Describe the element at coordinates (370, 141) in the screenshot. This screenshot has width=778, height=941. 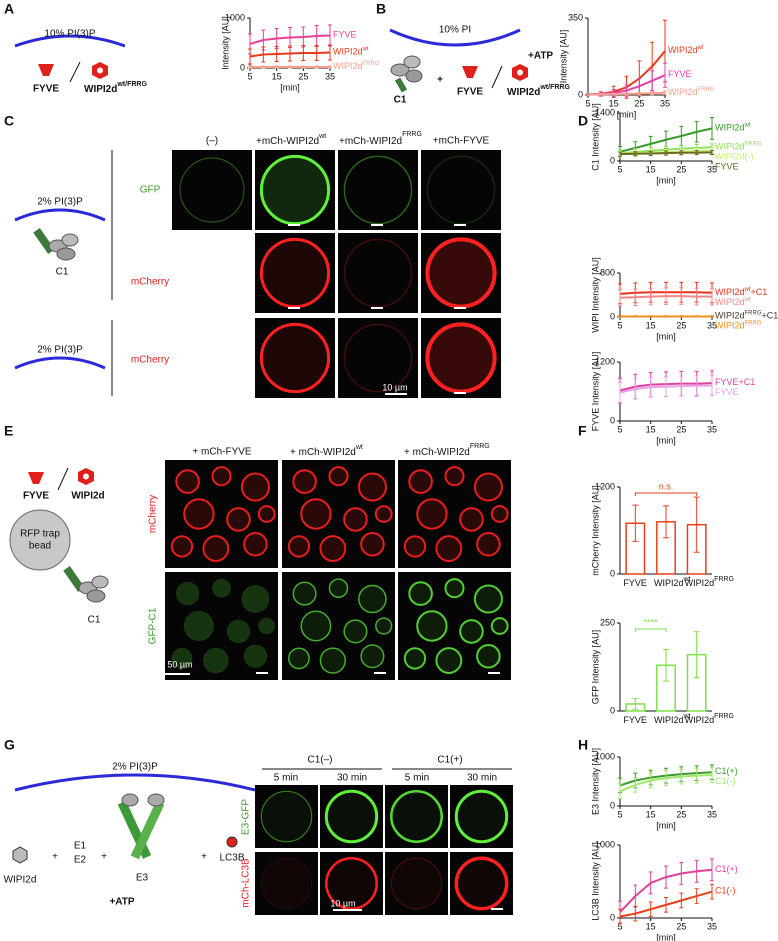
I see `column-header: +mCh-WIPI2d` at that location.